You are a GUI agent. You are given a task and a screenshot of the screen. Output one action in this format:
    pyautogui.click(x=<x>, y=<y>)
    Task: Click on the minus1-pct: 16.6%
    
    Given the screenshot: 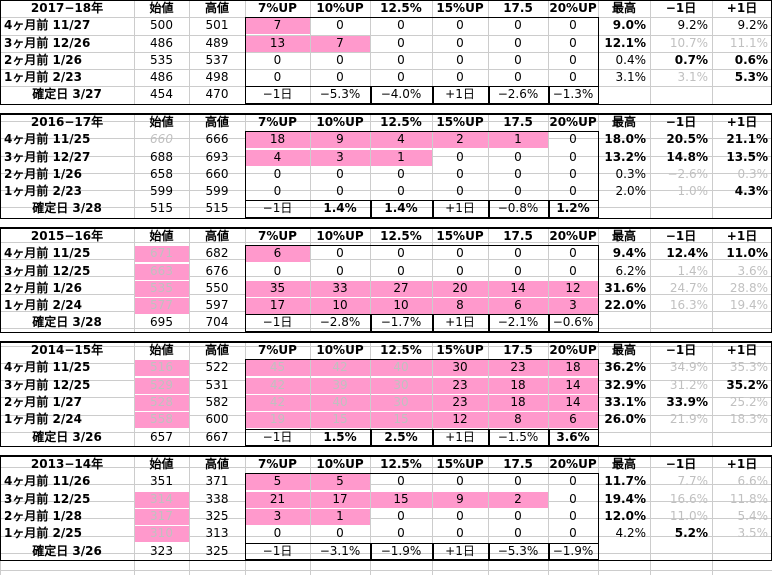 What is the action you would take?
    pyautogui.click(x=688, y=499)
    